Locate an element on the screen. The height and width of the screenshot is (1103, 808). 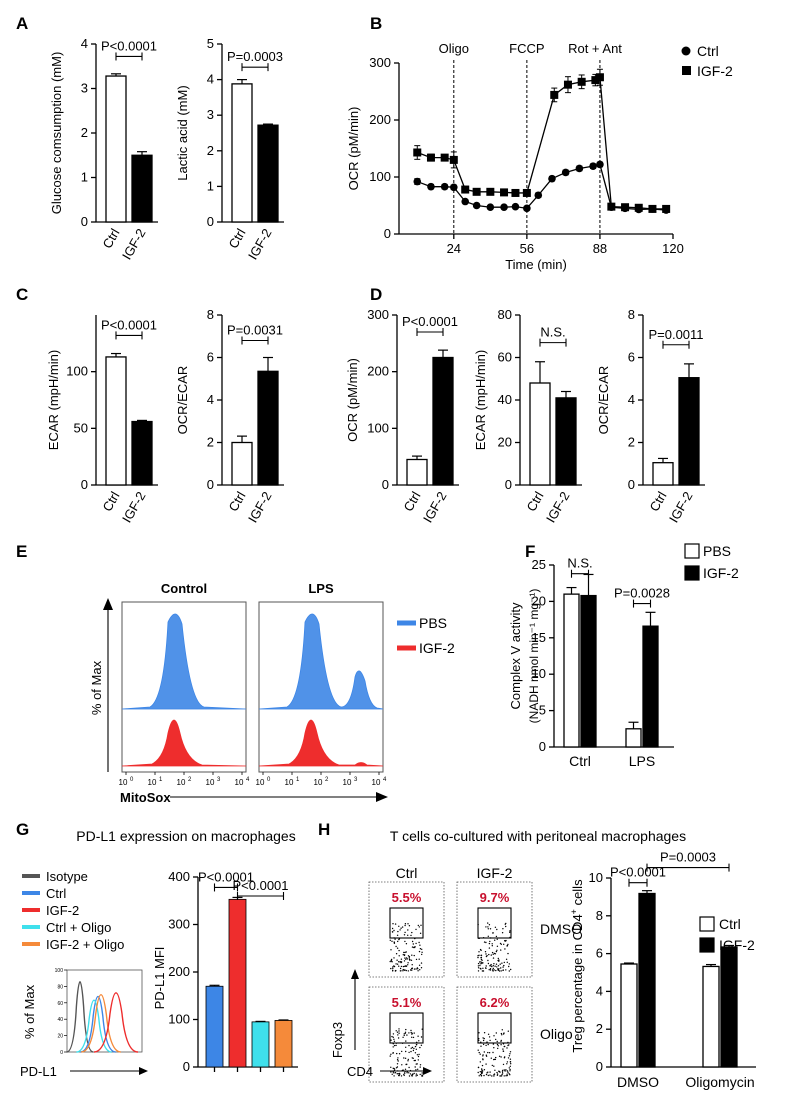
y-axis-label: ECAR (mpH/min) is located at coordinates (53, 400).